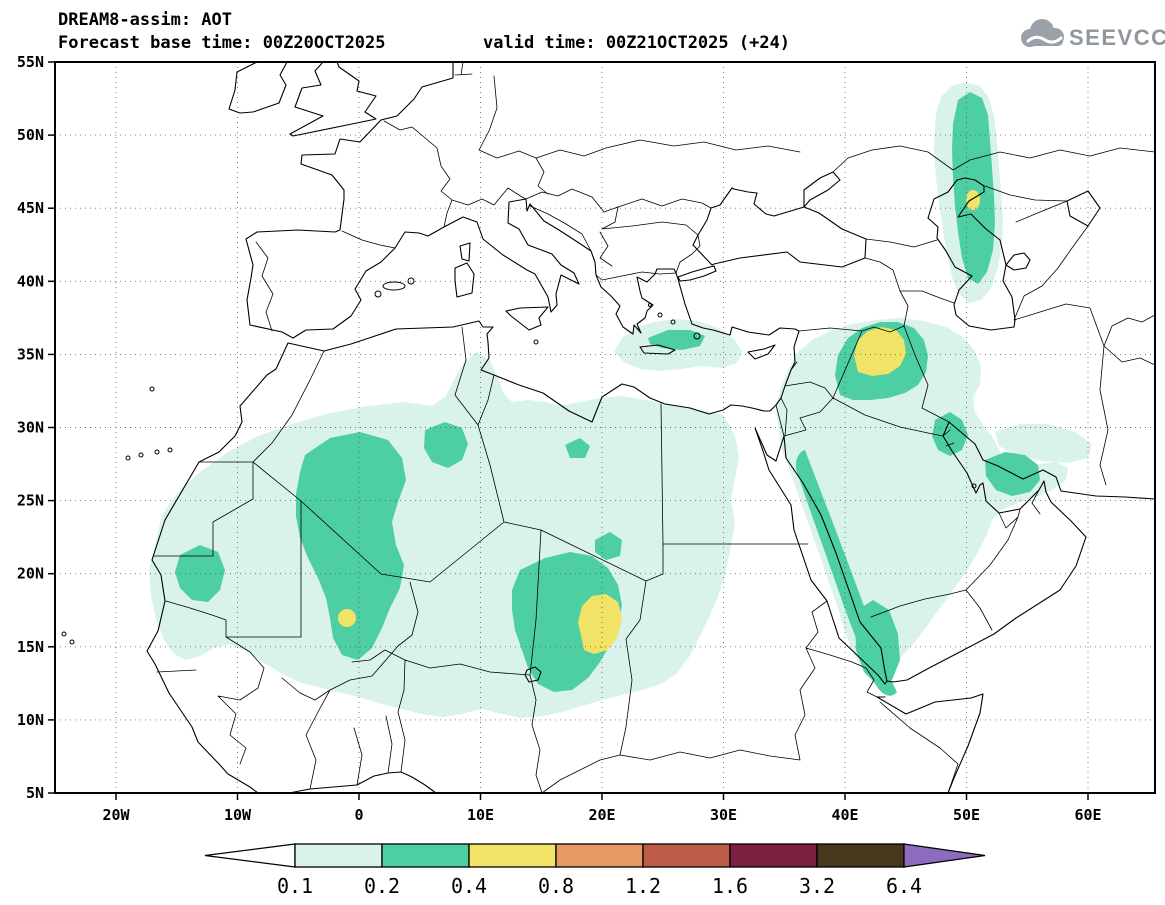 The height and width of the screenshot is (905, 1165). I want to click on forecast-base-time: Forecast base time: 00Z20OCT2025, so click(222, 43).